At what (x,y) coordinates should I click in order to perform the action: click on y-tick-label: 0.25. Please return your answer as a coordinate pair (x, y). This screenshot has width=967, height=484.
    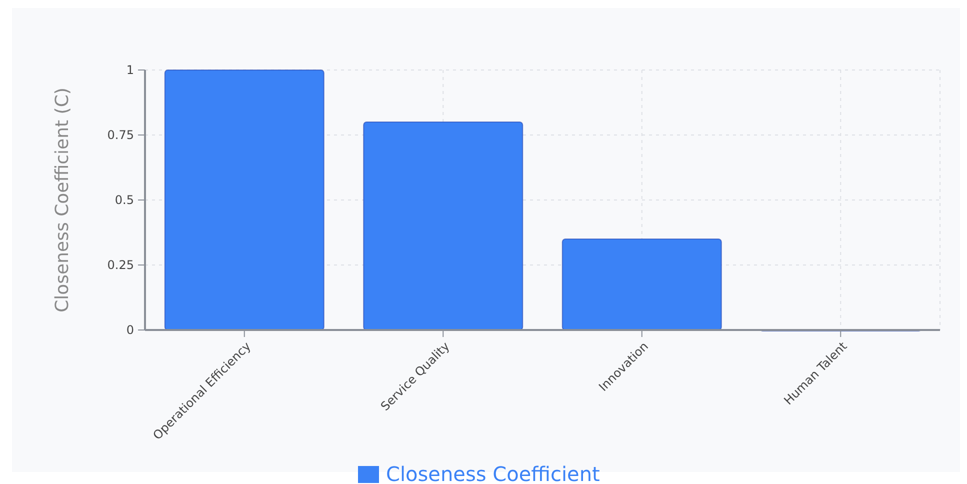
    Looking at the image, I should click on (120, 265).